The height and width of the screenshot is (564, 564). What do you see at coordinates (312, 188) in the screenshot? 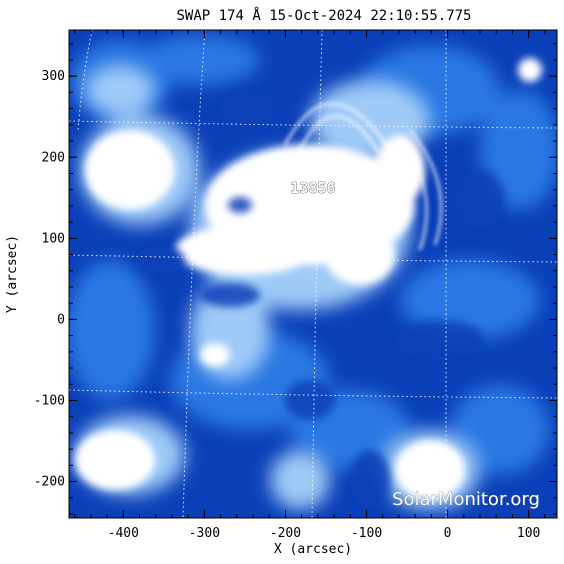
I see `active-region-label: 13856` at bounding box center [312, 188].